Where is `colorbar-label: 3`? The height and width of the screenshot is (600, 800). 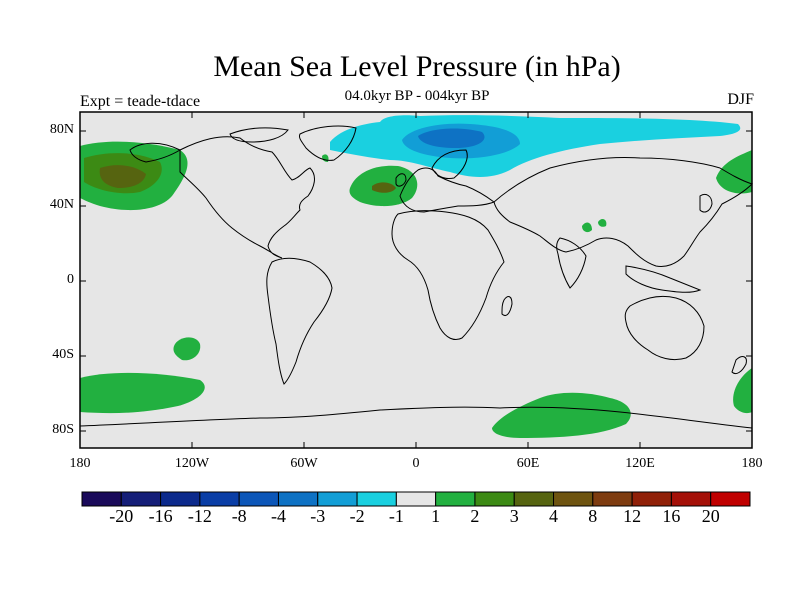 colorbar-label: 3 is located at coordinates (514, 516).